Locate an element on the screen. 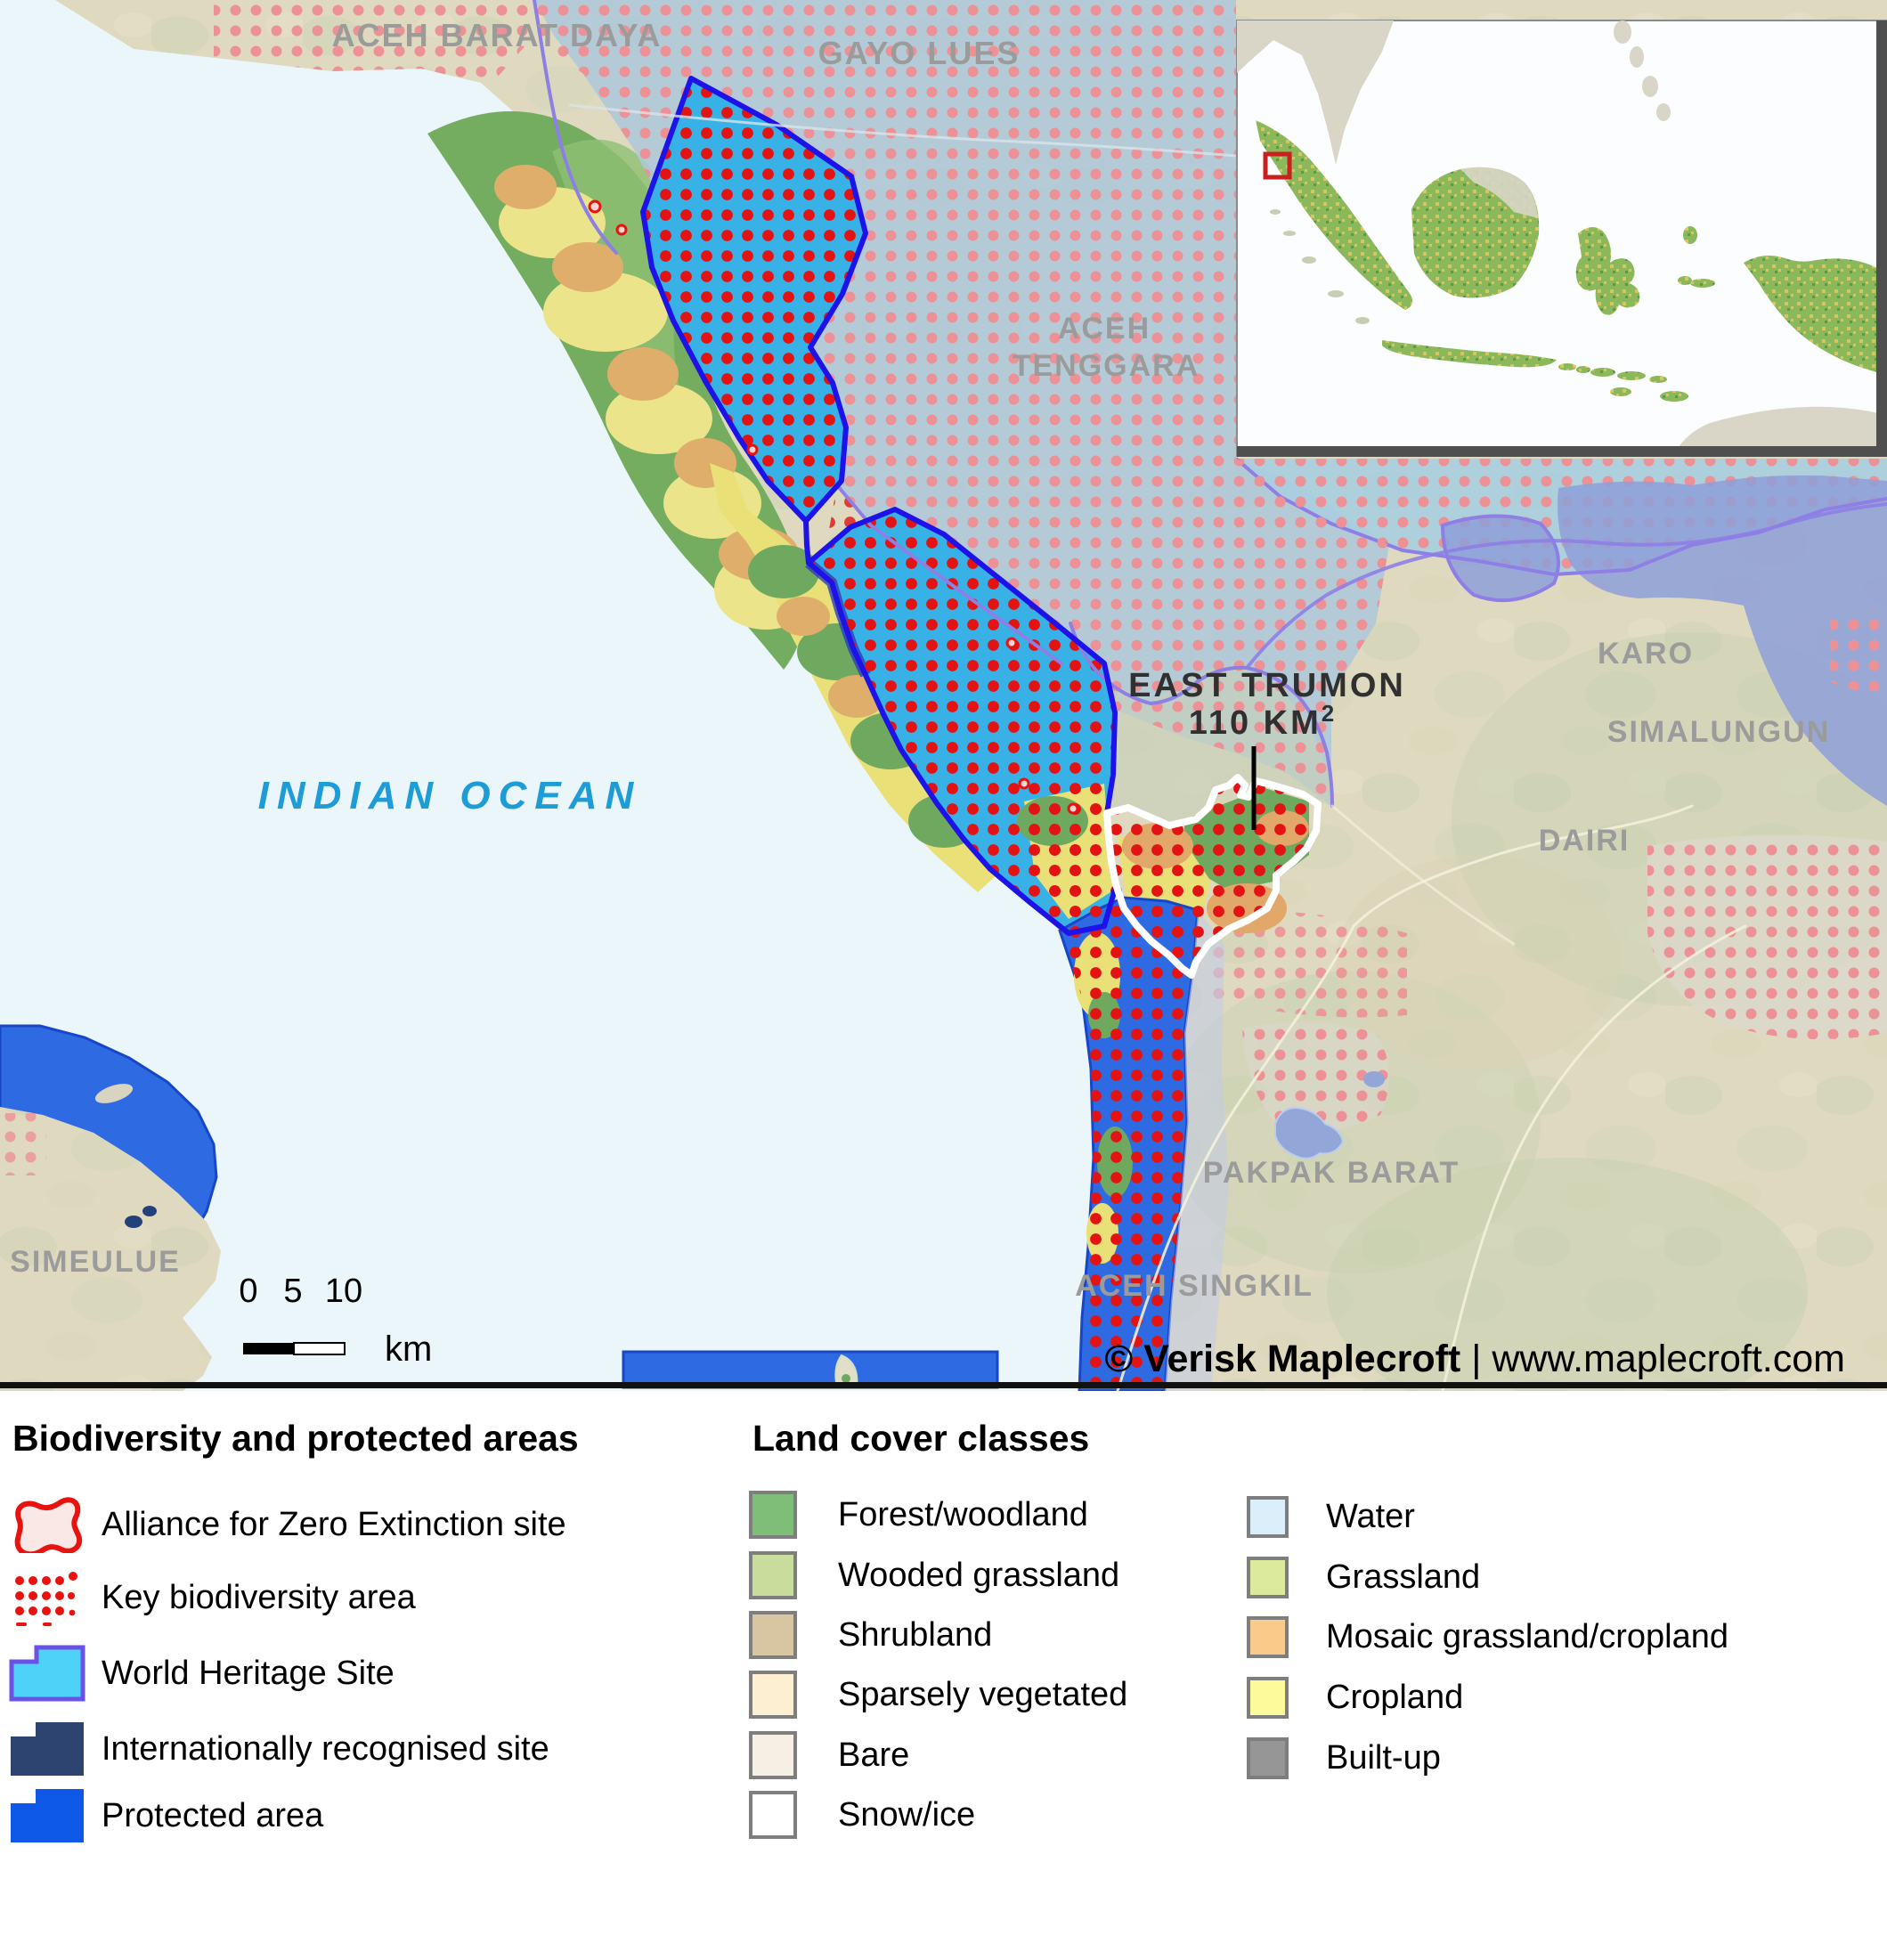 The width and height of the screenshot is (1887, 1960). label-indian-ocean: INDIAN OCEAN is located at coordinates (450, 795).